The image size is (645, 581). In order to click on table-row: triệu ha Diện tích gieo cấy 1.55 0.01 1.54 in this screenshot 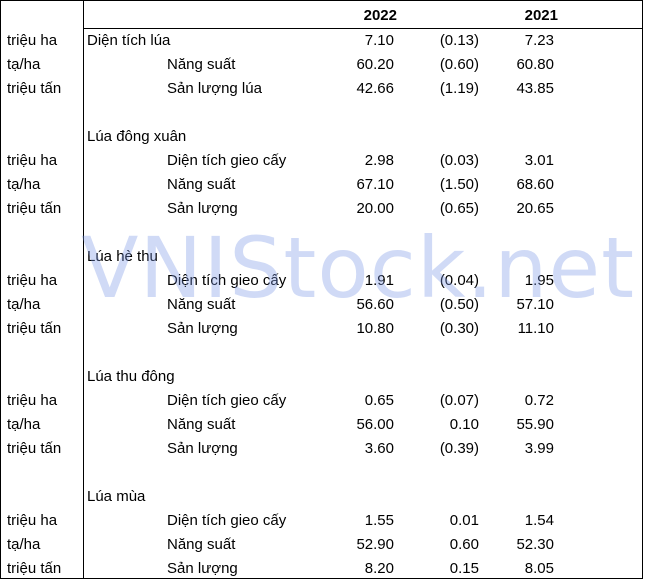, I will do `click(321, 521)`.